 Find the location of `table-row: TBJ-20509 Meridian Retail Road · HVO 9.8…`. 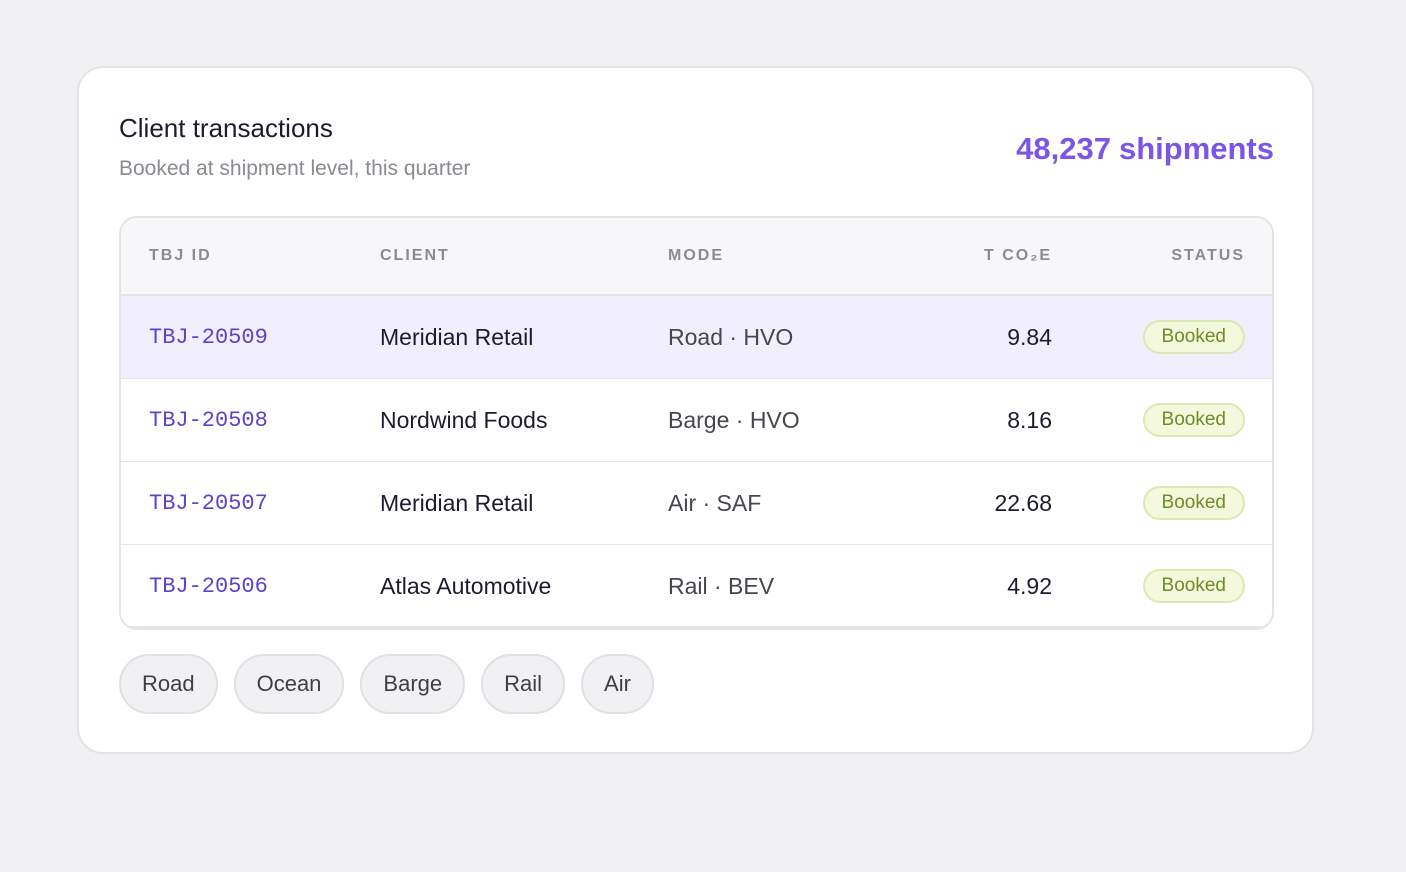

table-row: TBJ-20509 Meridian Retail Road · HVO 9.8… is located at coordinates (696, 337).